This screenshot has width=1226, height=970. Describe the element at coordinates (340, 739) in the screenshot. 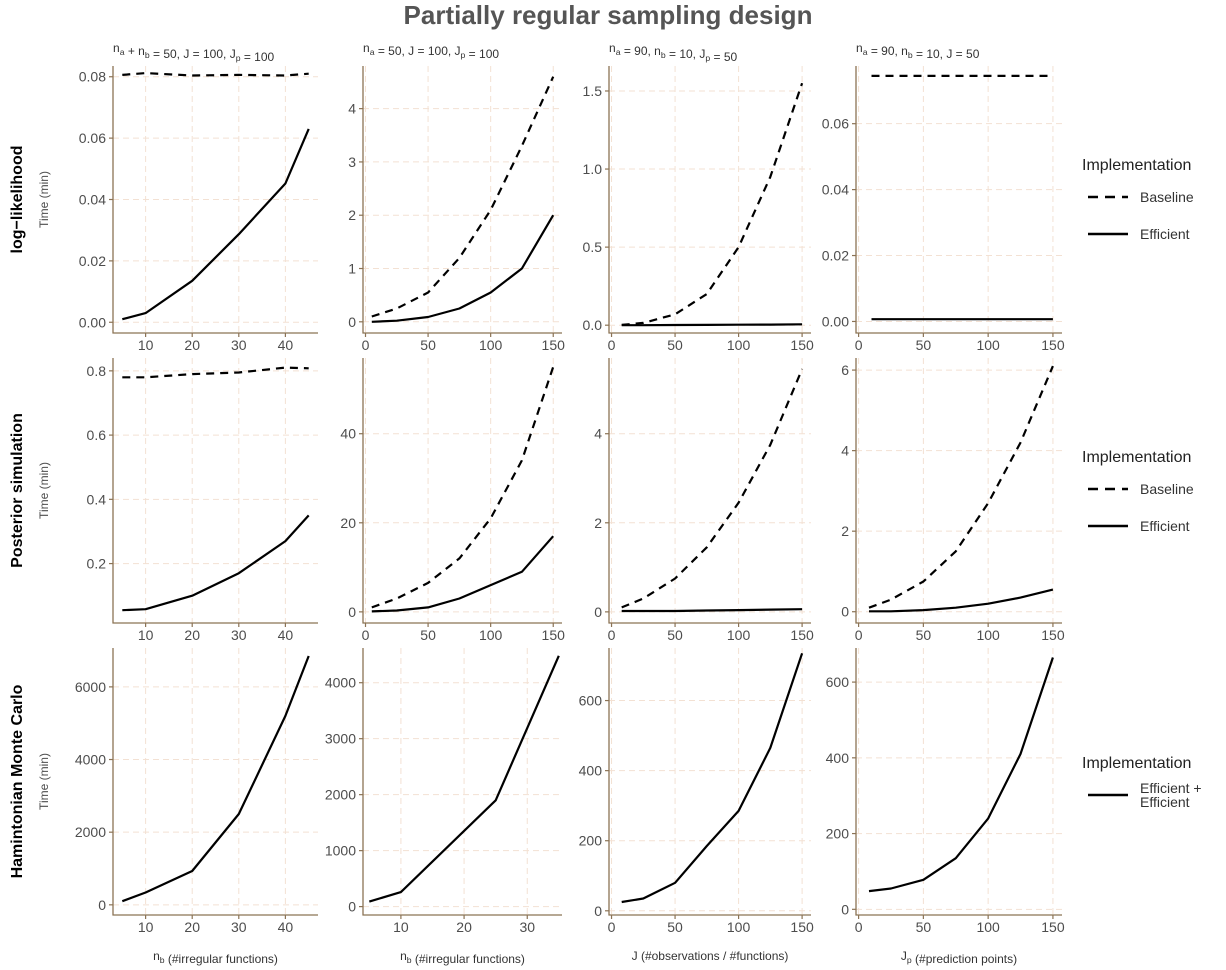

I see `y-tick-label: 3000` at that location.